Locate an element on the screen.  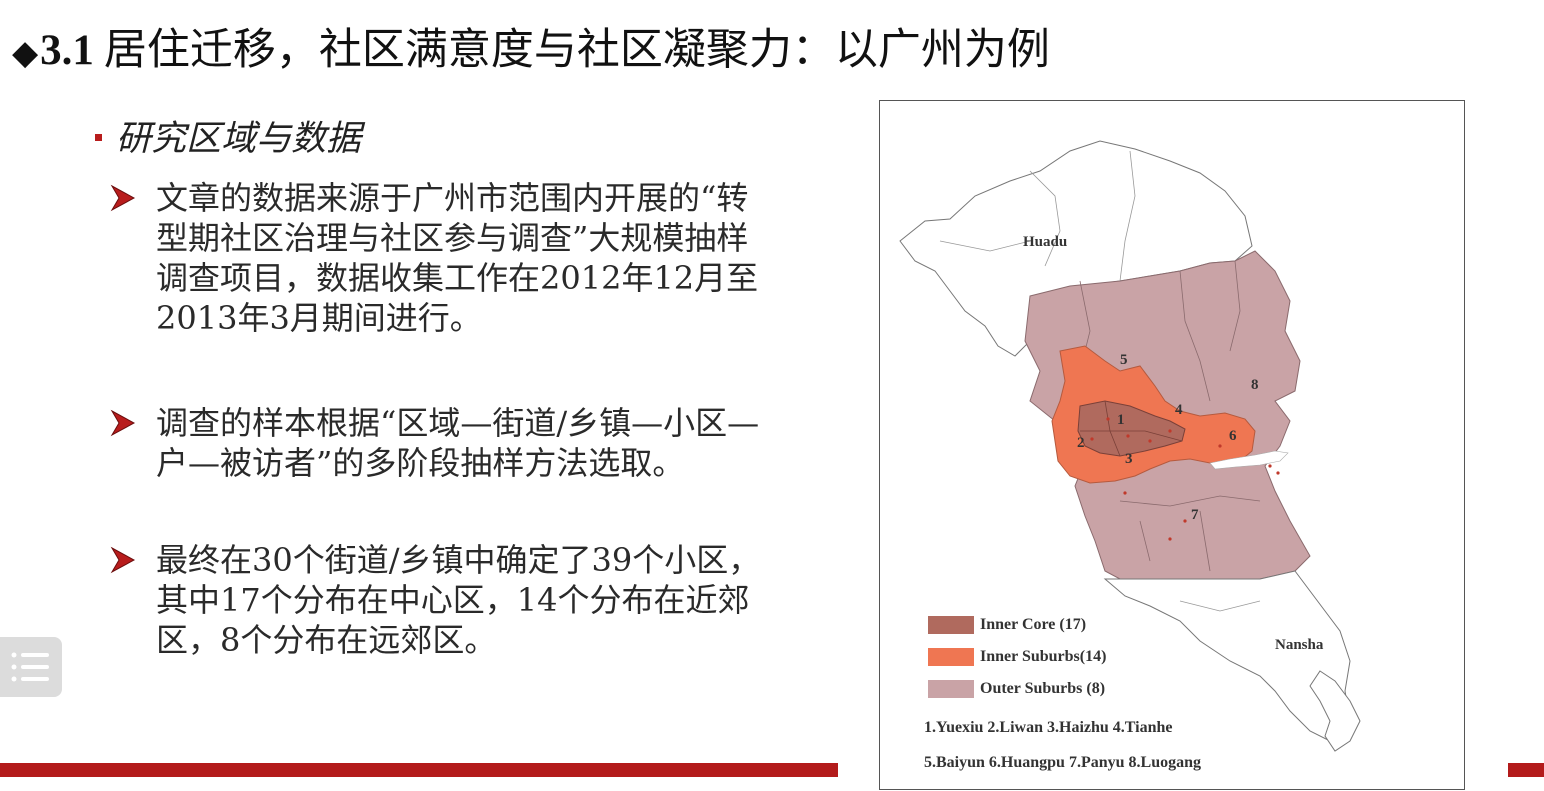
legend-item-outer-suburbs: Outer Suburbs (8) is located at coordinates (1017, 689).